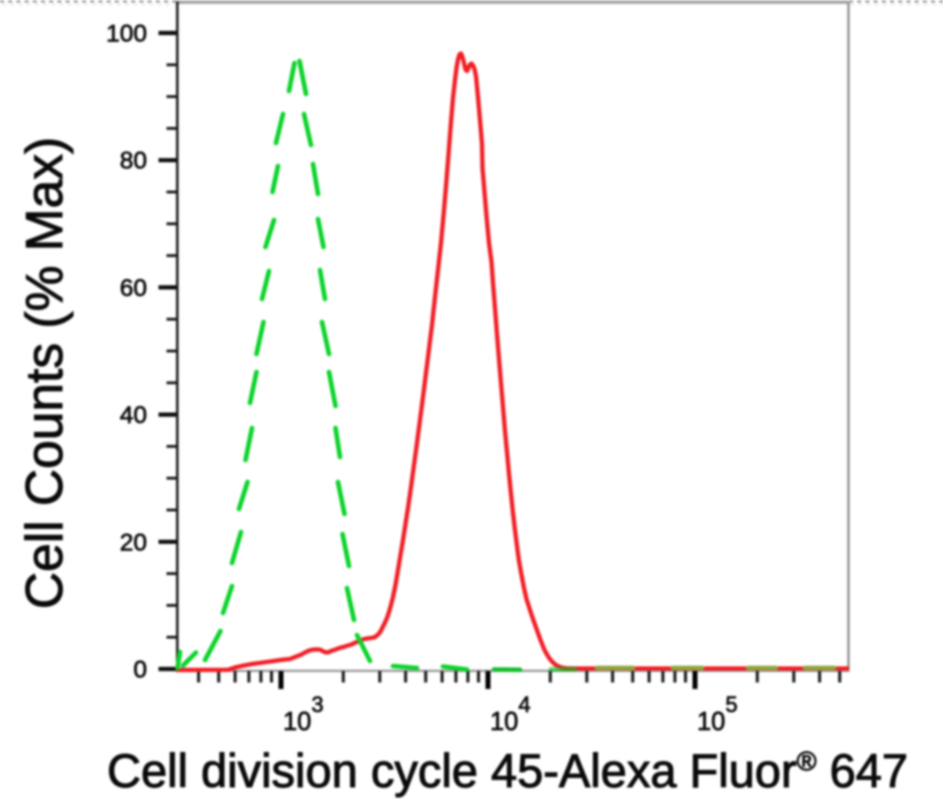 The height and width of the screenshot is (799, 943). Describe the element at coordinates (133, 161) in the screenshot. I see `svg-text: 80` at that location.